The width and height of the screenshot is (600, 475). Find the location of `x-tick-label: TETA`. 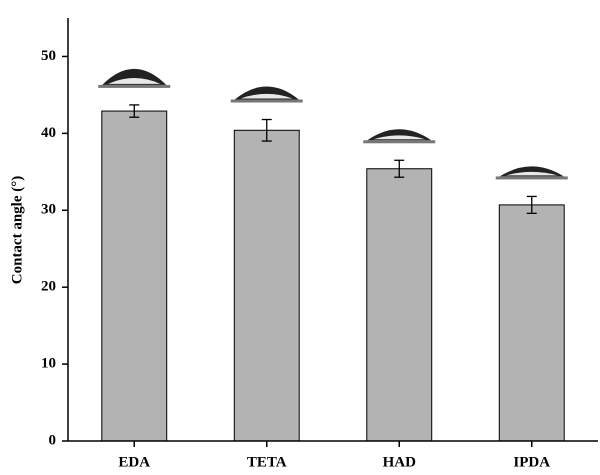

x-tick-label: TETA is located at coordinates (267, 462).